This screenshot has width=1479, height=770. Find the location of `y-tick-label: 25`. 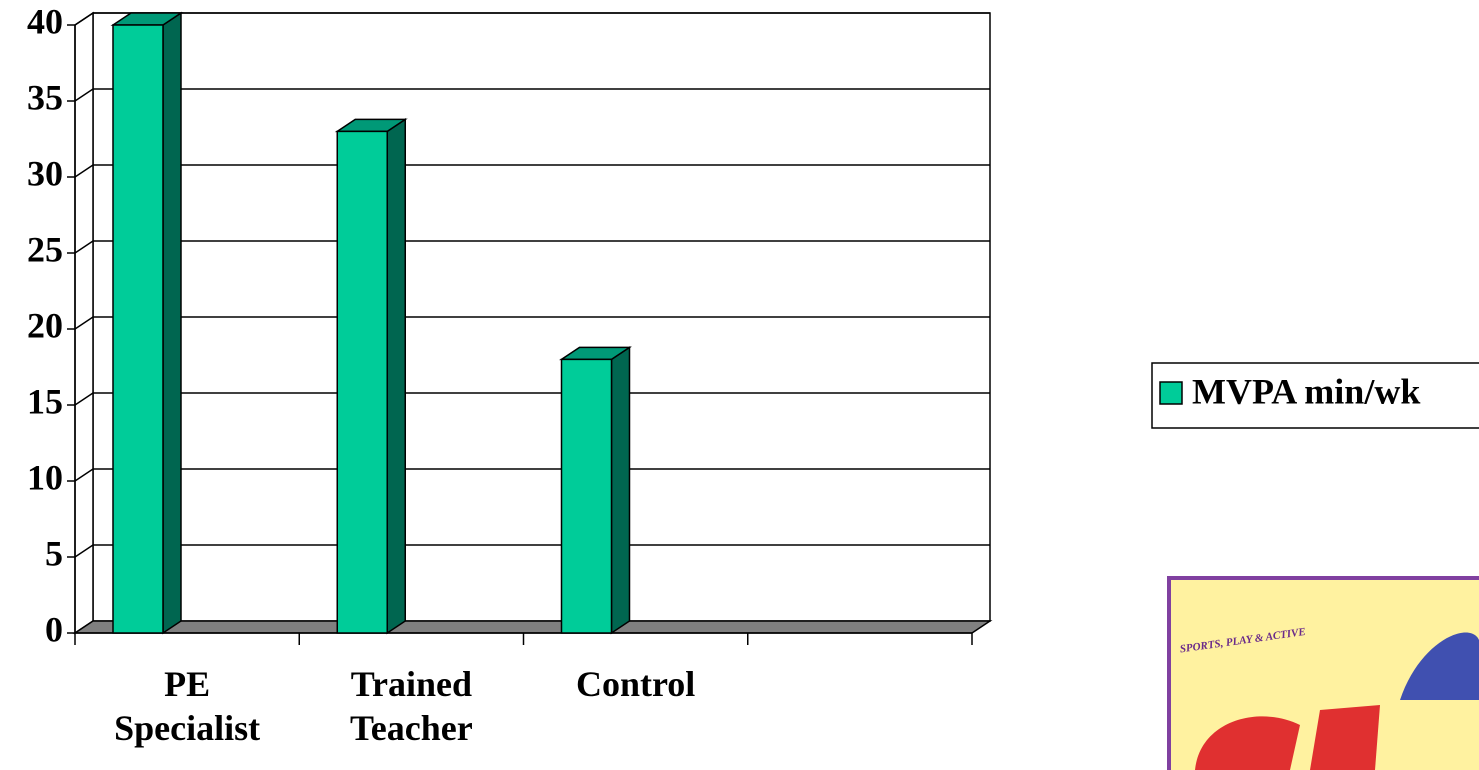

y-tick-label: 25 is located at coordinates (45, 249).